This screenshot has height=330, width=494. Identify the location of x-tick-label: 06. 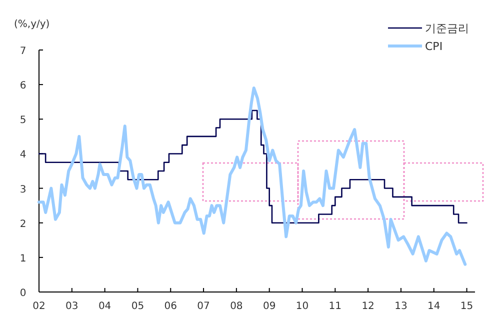
(170, 306).